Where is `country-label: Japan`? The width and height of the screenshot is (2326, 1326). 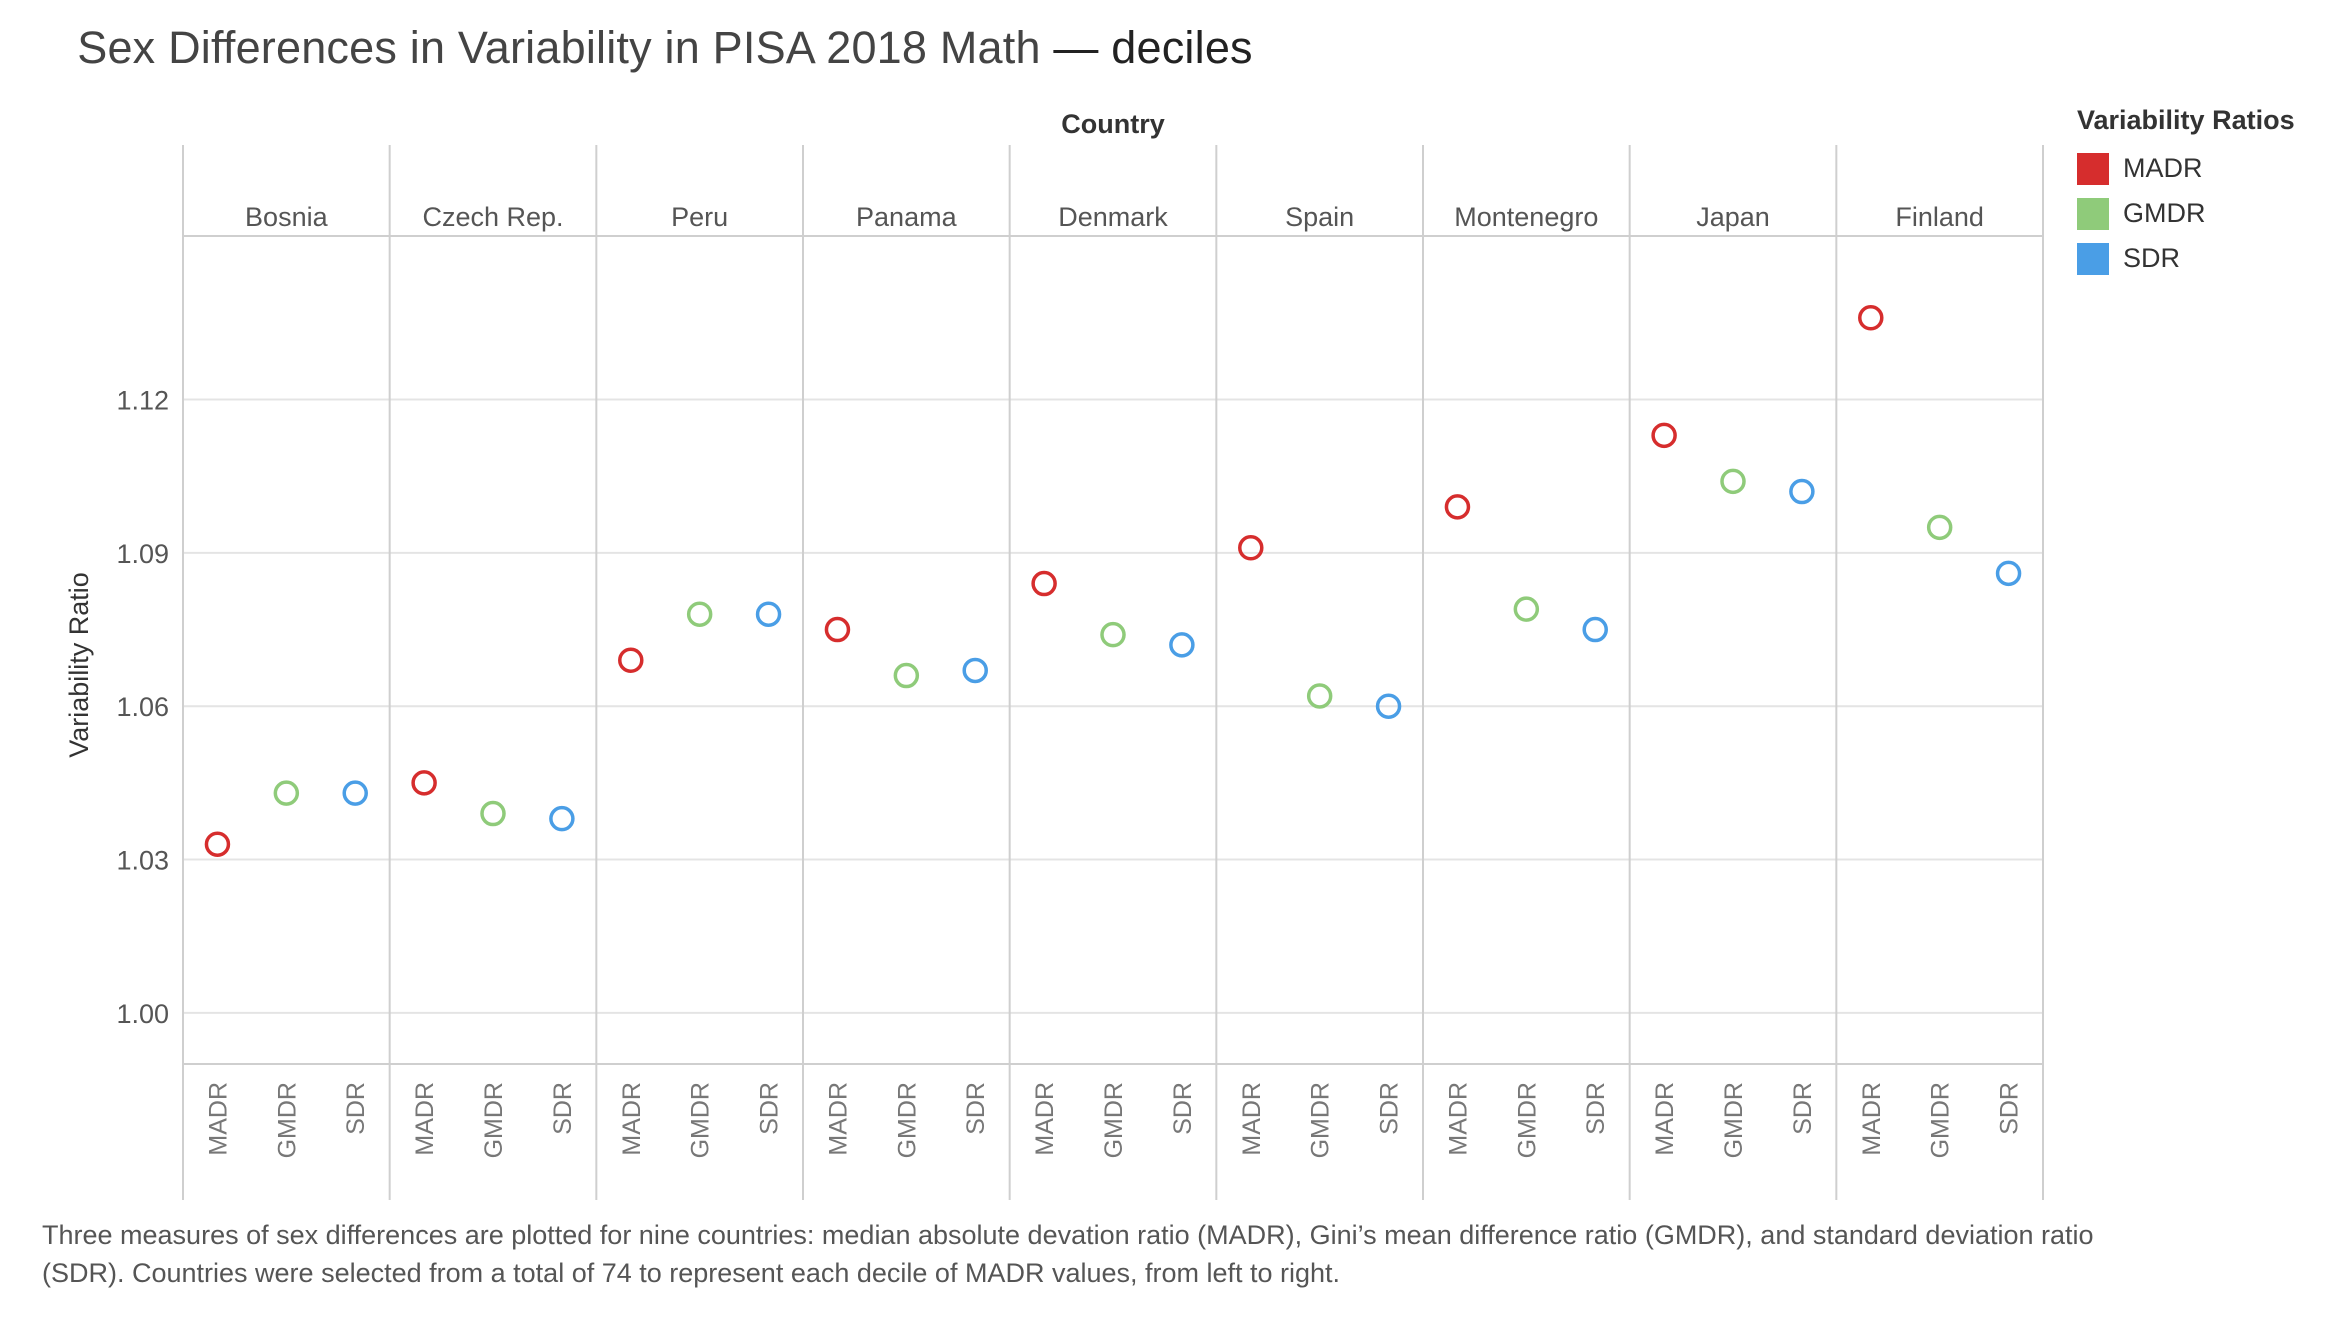
country-label: Japan is located at coordinates (1733, 217).